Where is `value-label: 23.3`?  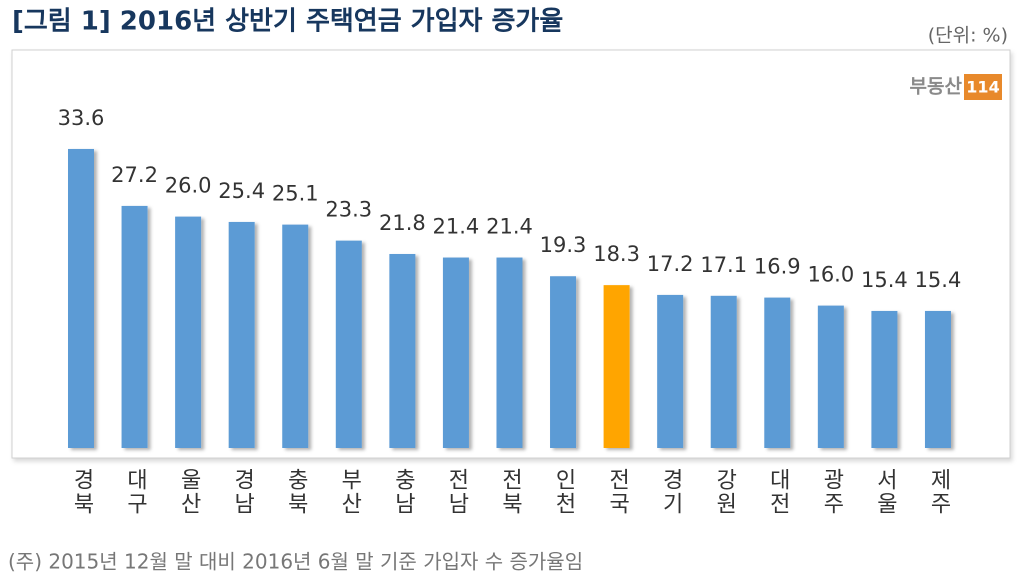 value-label: 23.3 is located at coordinates (348, 210).